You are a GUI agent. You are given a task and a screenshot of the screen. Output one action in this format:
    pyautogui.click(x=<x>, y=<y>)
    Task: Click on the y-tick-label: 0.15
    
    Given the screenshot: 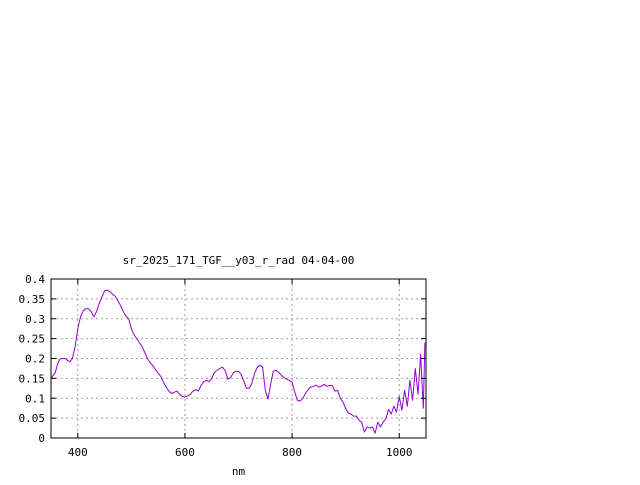 What is the action you would take?
    pyautogui.click(x=32, y=378)
    